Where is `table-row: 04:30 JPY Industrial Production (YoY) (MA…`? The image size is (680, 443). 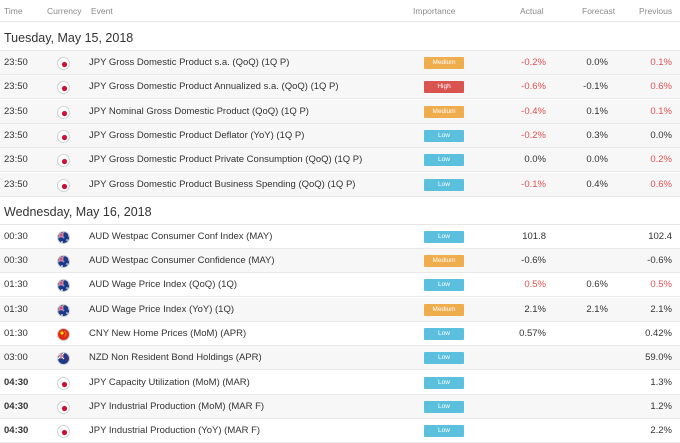 table-row: 04:30 JPY Industrial Production (YoY) (MA… is located at coordinates (340, 431).